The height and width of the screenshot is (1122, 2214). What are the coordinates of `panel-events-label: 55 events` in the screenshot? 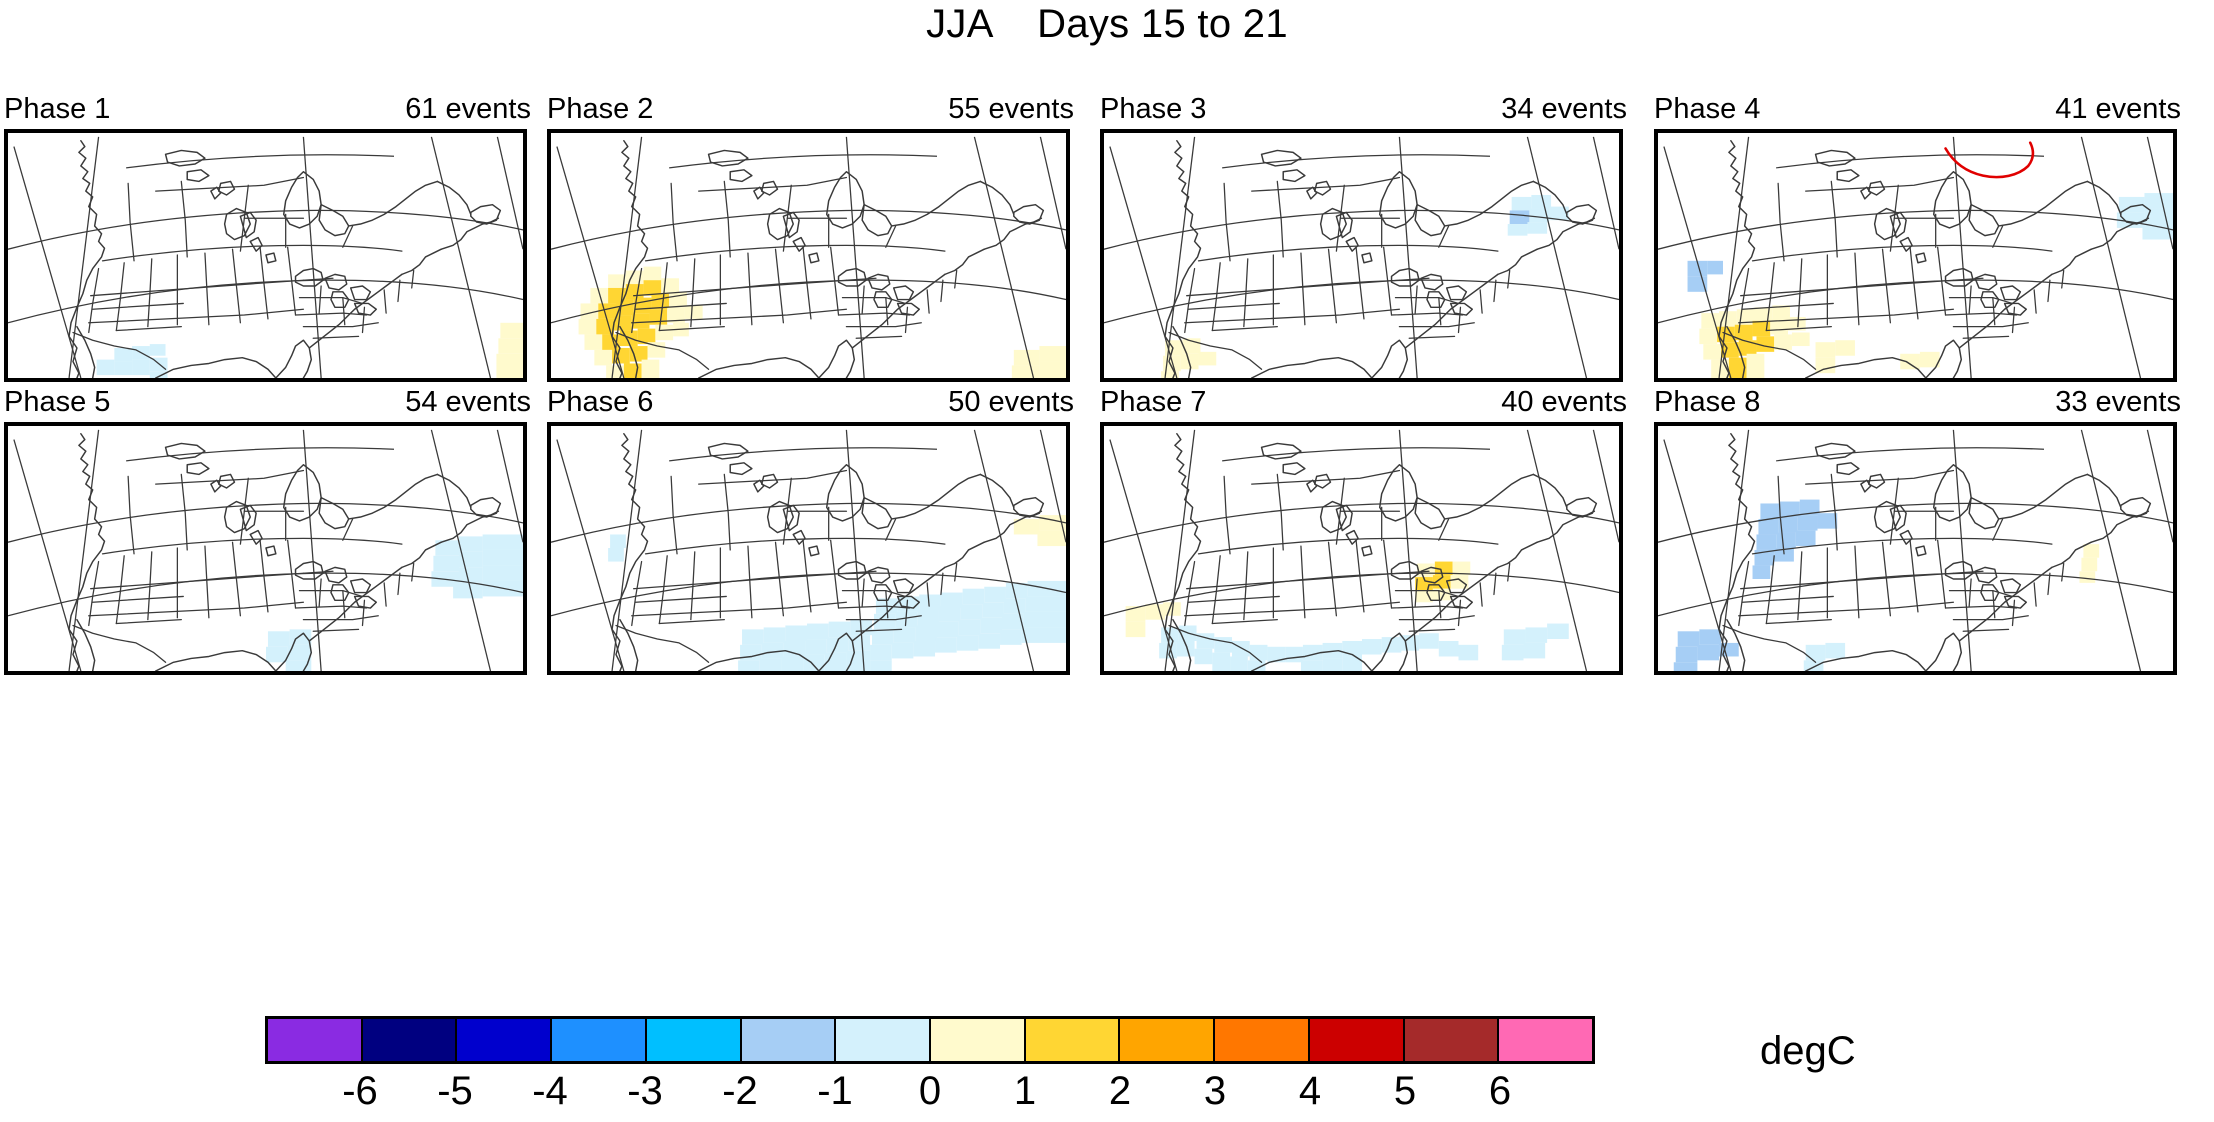 It's located at (1011, 109).